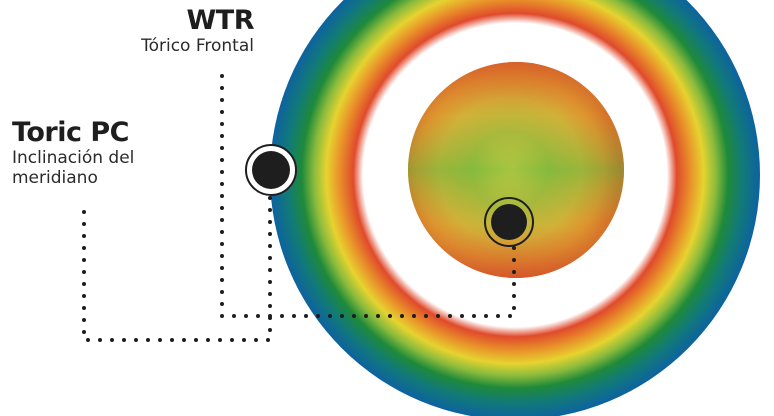  I want to click on toric-pc-subtitle-line2: meridiano, so click(55, 178).